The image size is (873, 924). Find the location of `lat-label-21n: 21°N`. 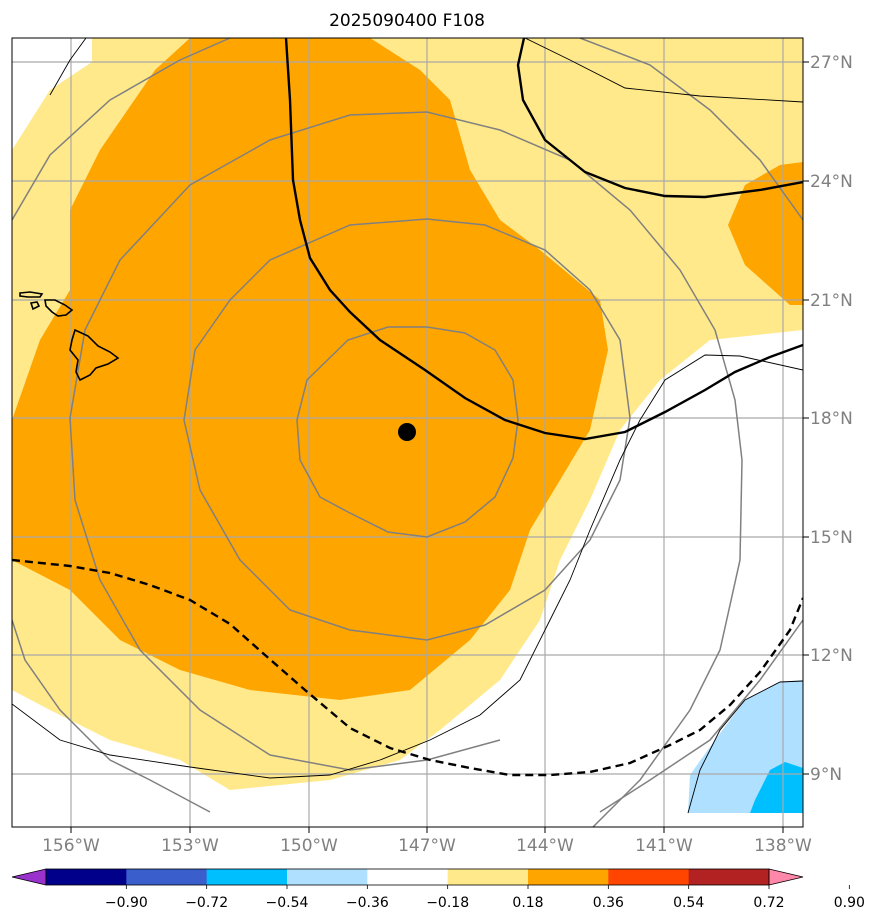

lat-label-21n: 21°N is located at coordinates (831, 301).